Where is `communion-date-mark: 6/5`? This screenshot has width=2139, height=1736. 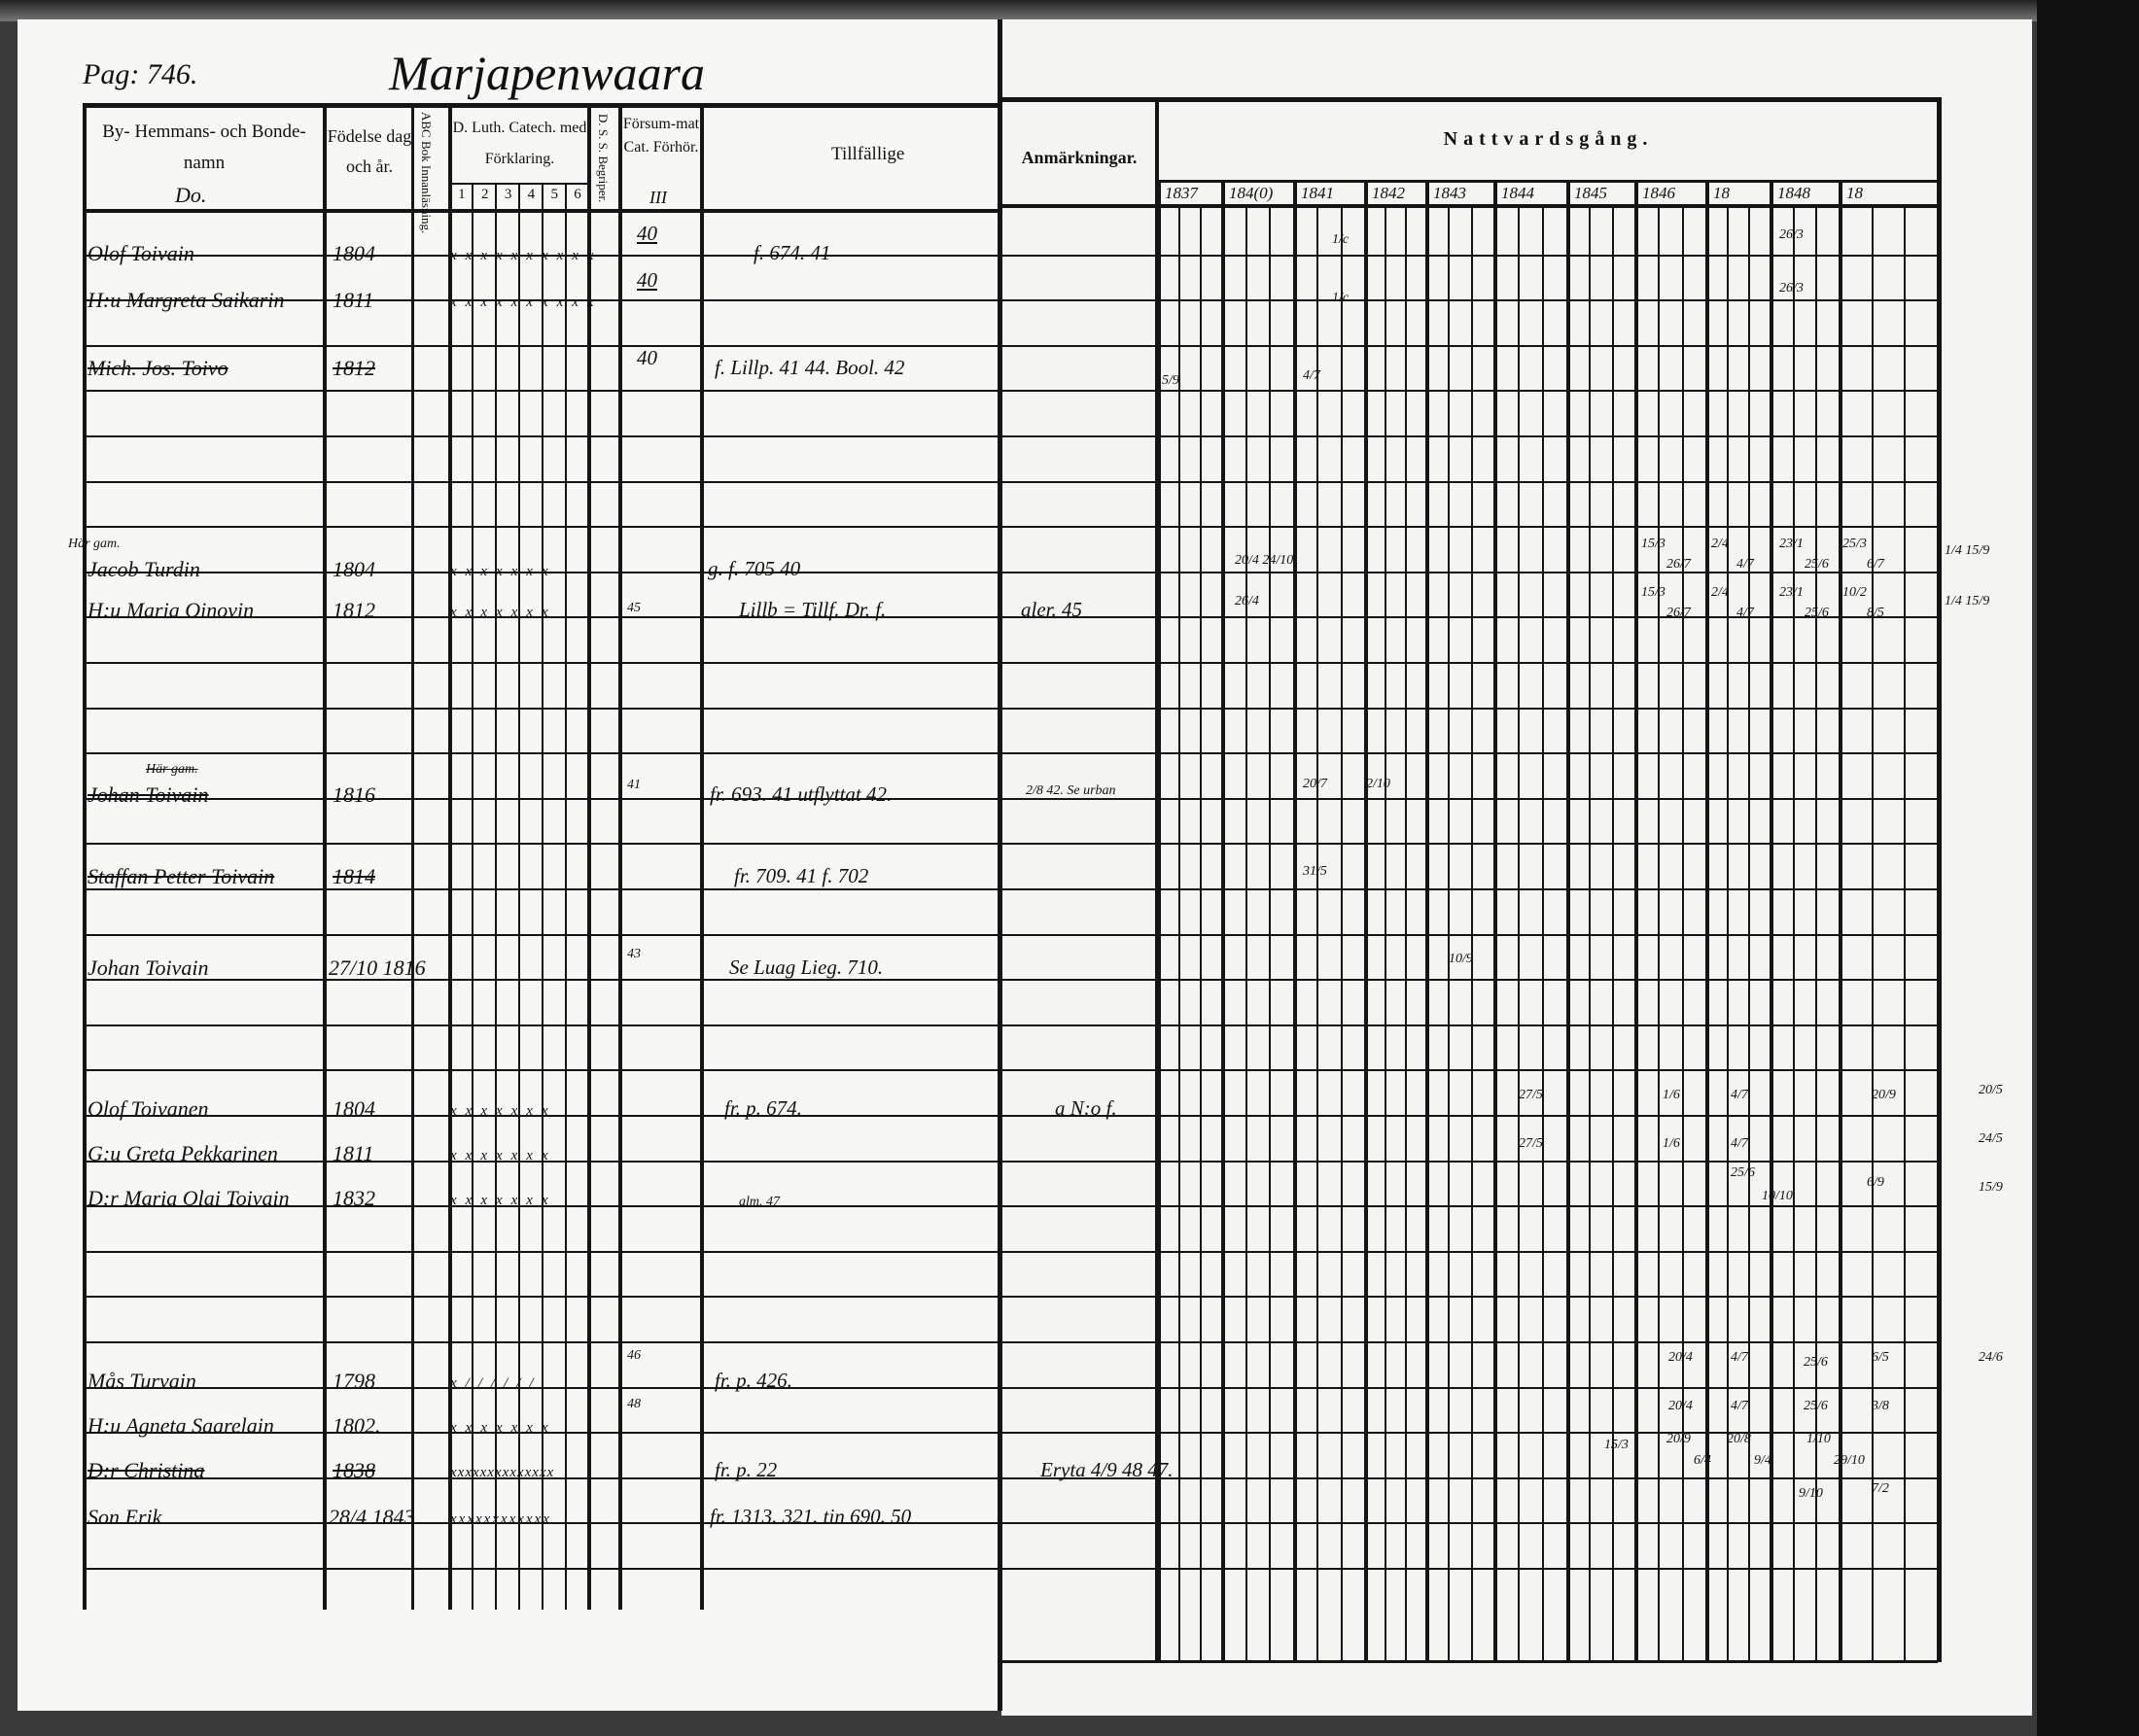 communion-date-mark: 6/5 is located at coordinates (1880, 1358).